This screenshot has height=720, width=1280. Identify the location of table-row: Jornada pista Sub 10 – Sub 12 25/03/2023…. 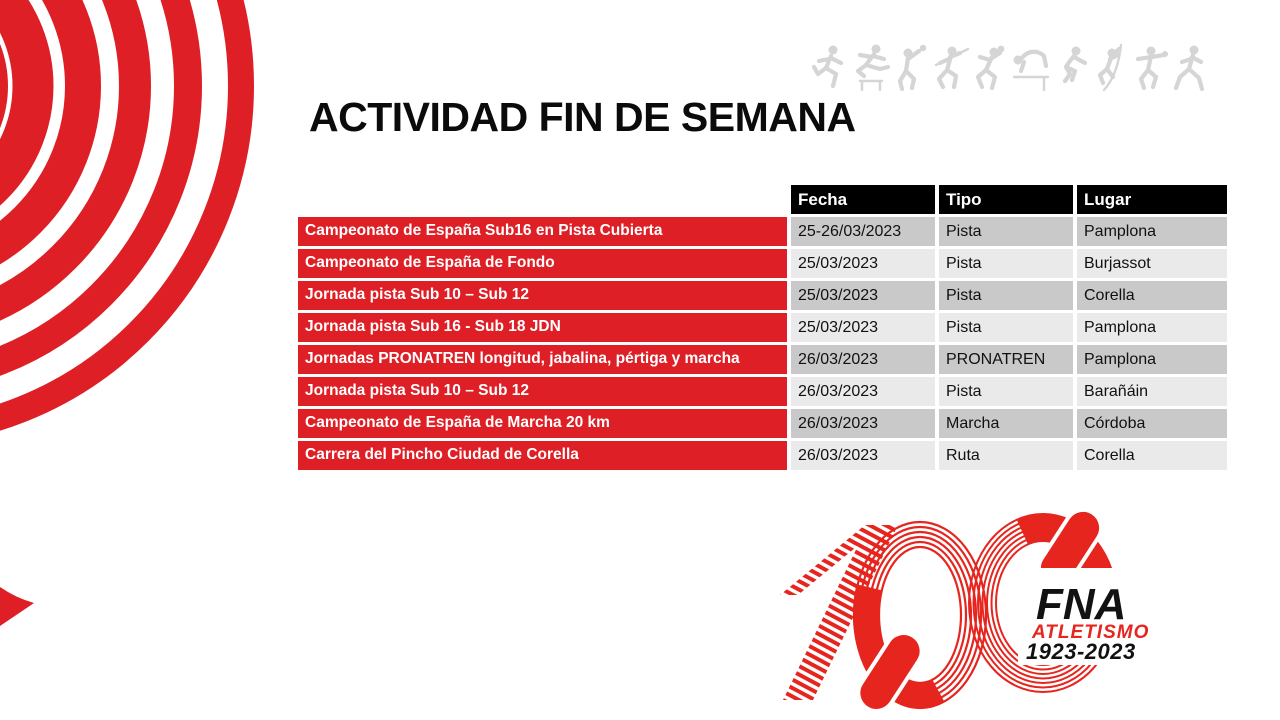
(762, 295).